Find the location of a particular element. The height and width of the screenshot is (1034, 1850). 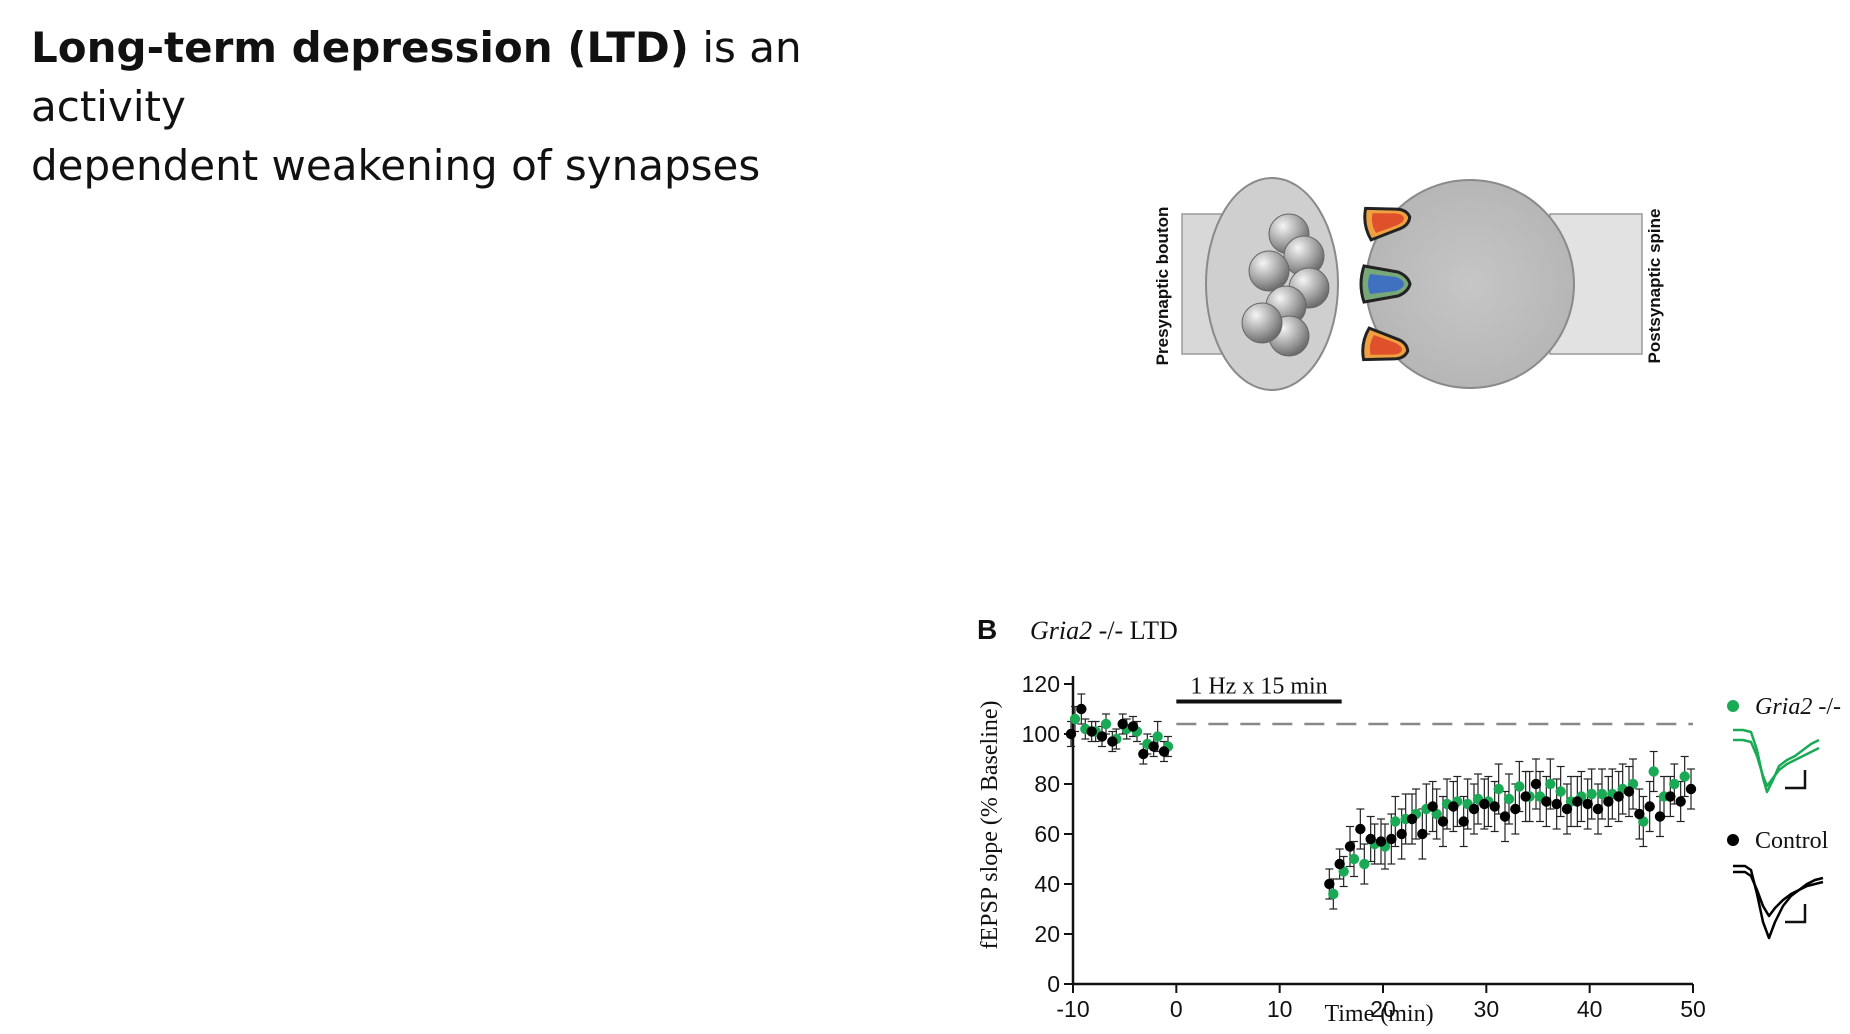

slide-title-bold: Long-term depression (LTD) is located at coordinates (360, 47).